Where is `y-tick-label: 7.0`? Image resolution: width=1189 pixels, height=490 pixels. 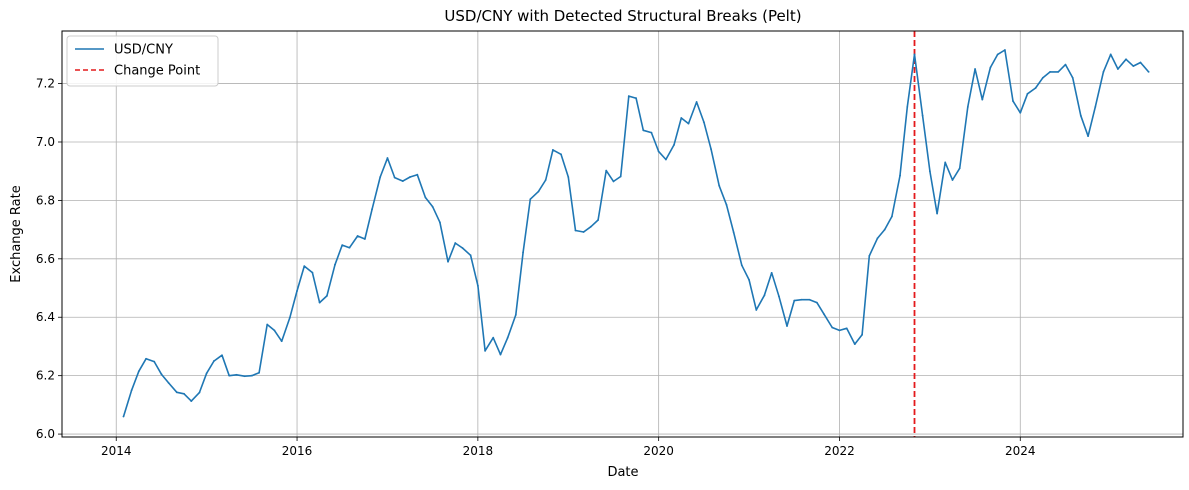
y-tick-label: 7.0 is located at coordinates (45, 142).